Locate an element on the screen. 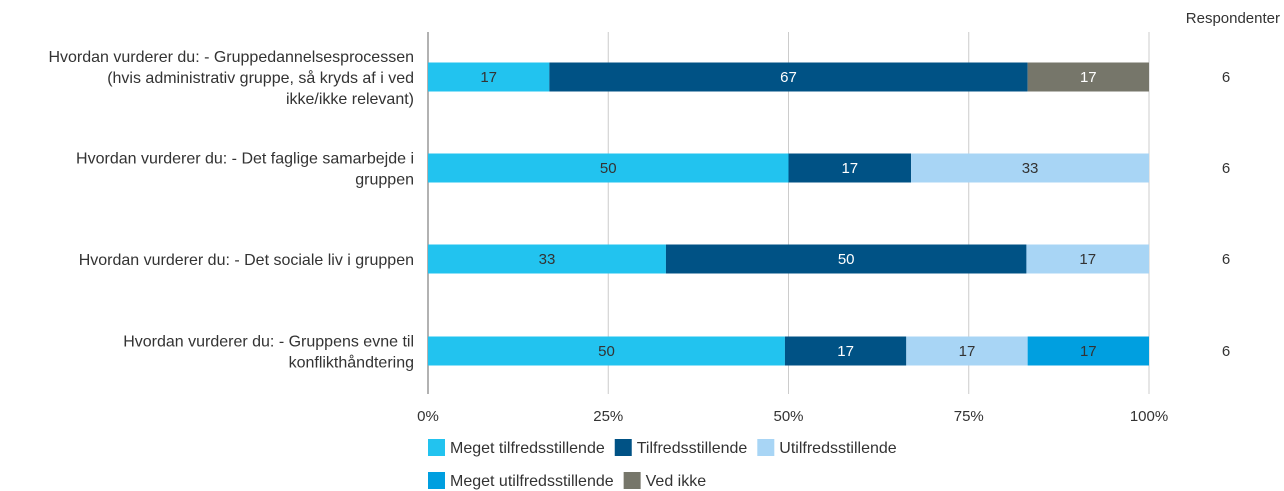  bar-value-label: 67 is located at coordinates (788, 77).